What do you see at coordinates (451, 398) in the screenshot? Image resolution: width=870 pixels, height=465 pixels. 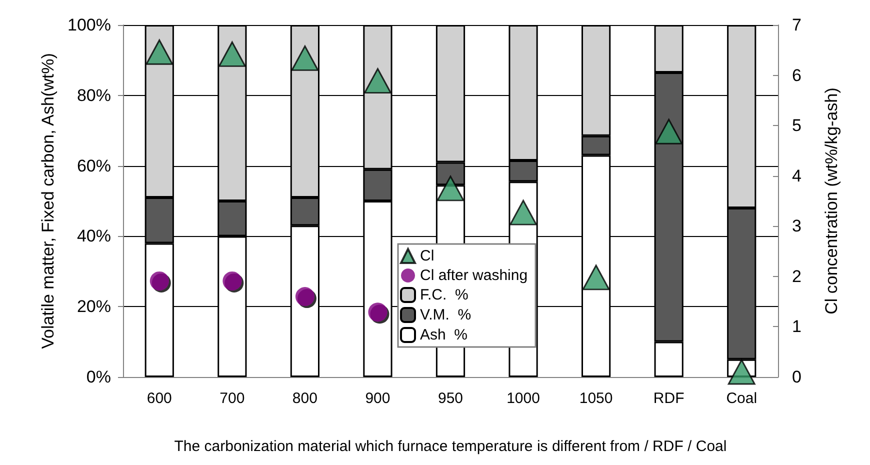 I see `x-tick-label: 950` at bounding box center [451, 398].